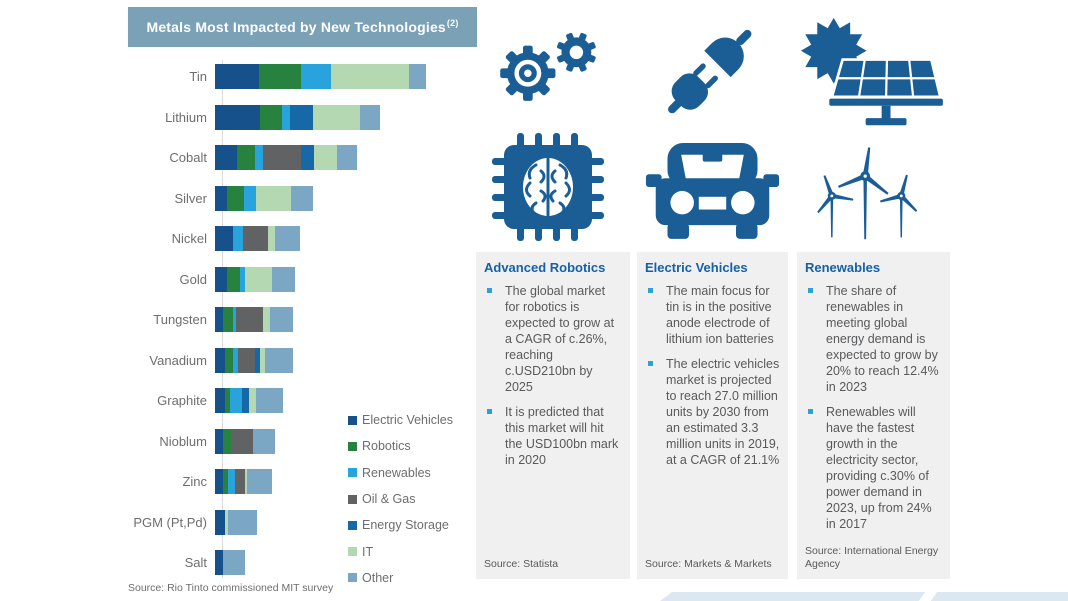  I want to click on metal-label: Cobalt, so click(188, 157).